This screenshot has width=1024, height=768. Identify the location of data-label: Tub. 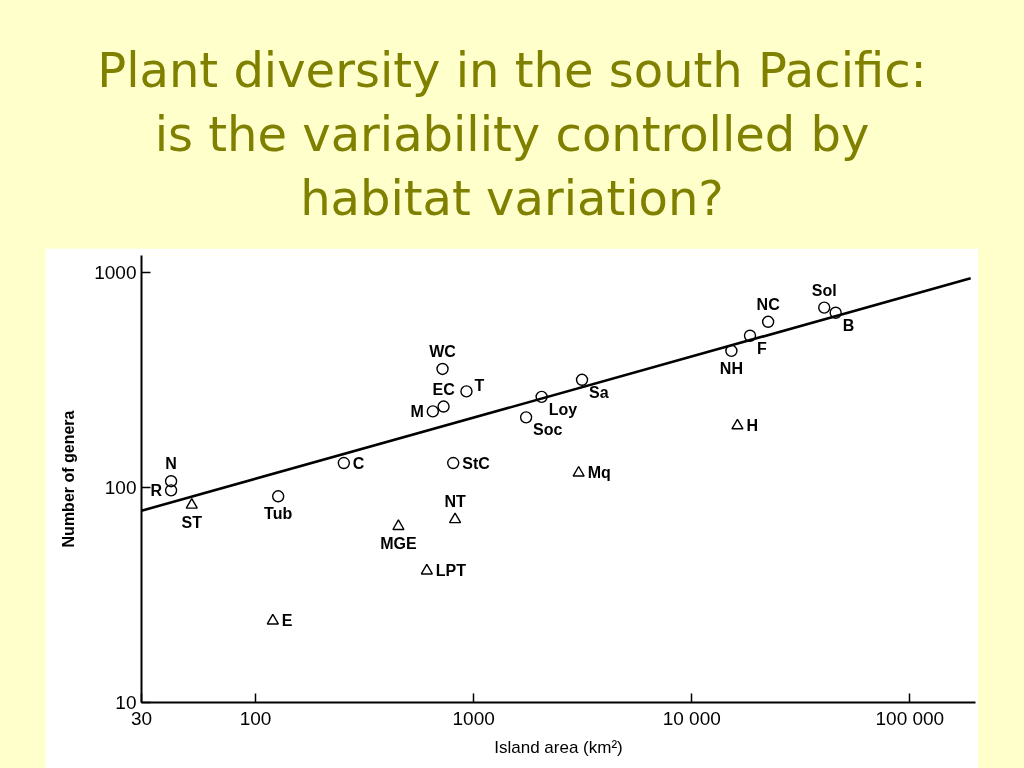
(278, 514).